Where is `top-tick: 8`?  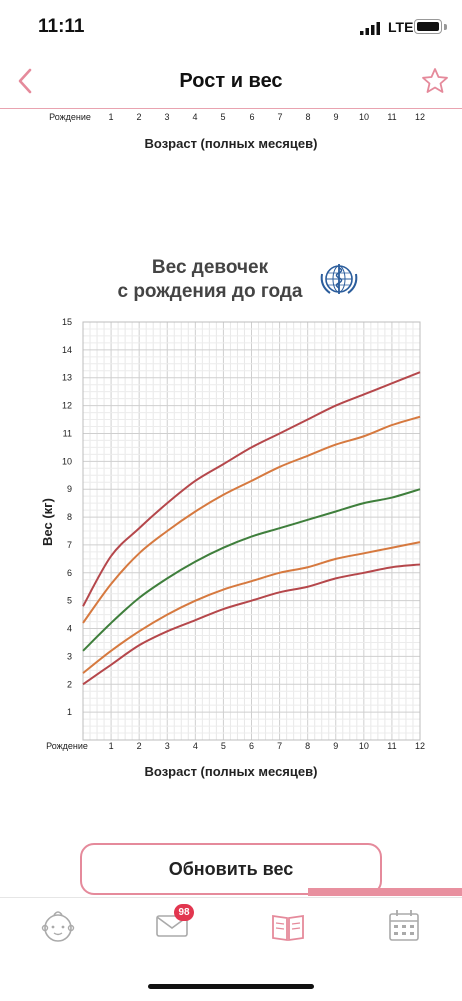 top-tick: 8 is located at coordinates (308, 117).